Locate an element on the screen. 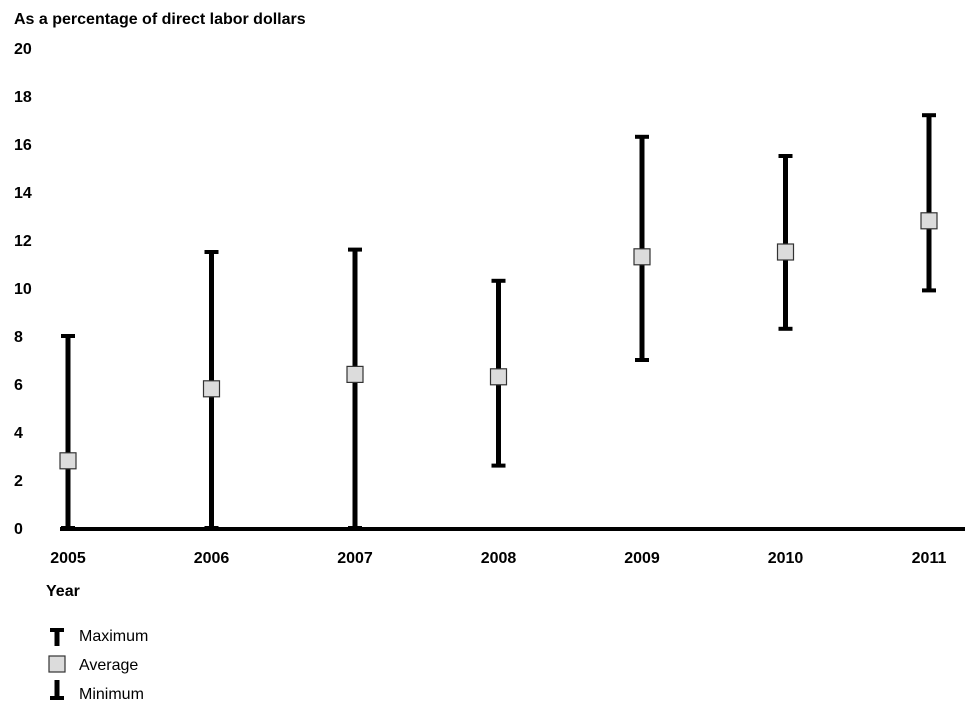 This screenshot has width=970, height=704. y-tick-label-0: 0 is located at coordinates (18, 529).